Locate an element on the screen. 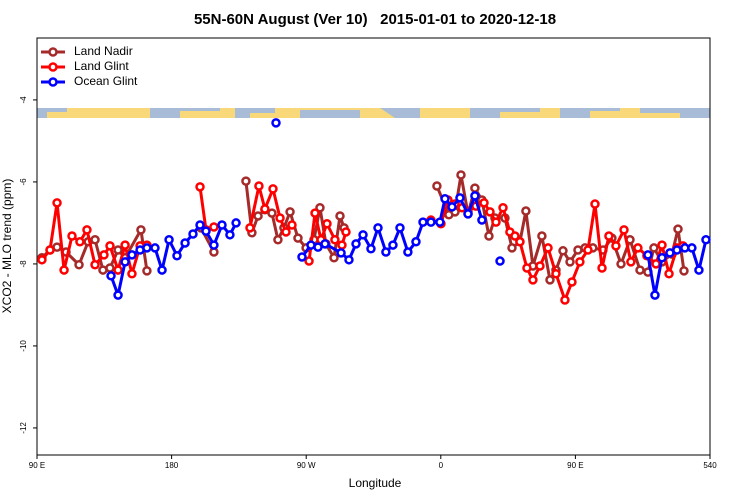  legend-label: Ocean Glint is located at coordinates (106, 81).